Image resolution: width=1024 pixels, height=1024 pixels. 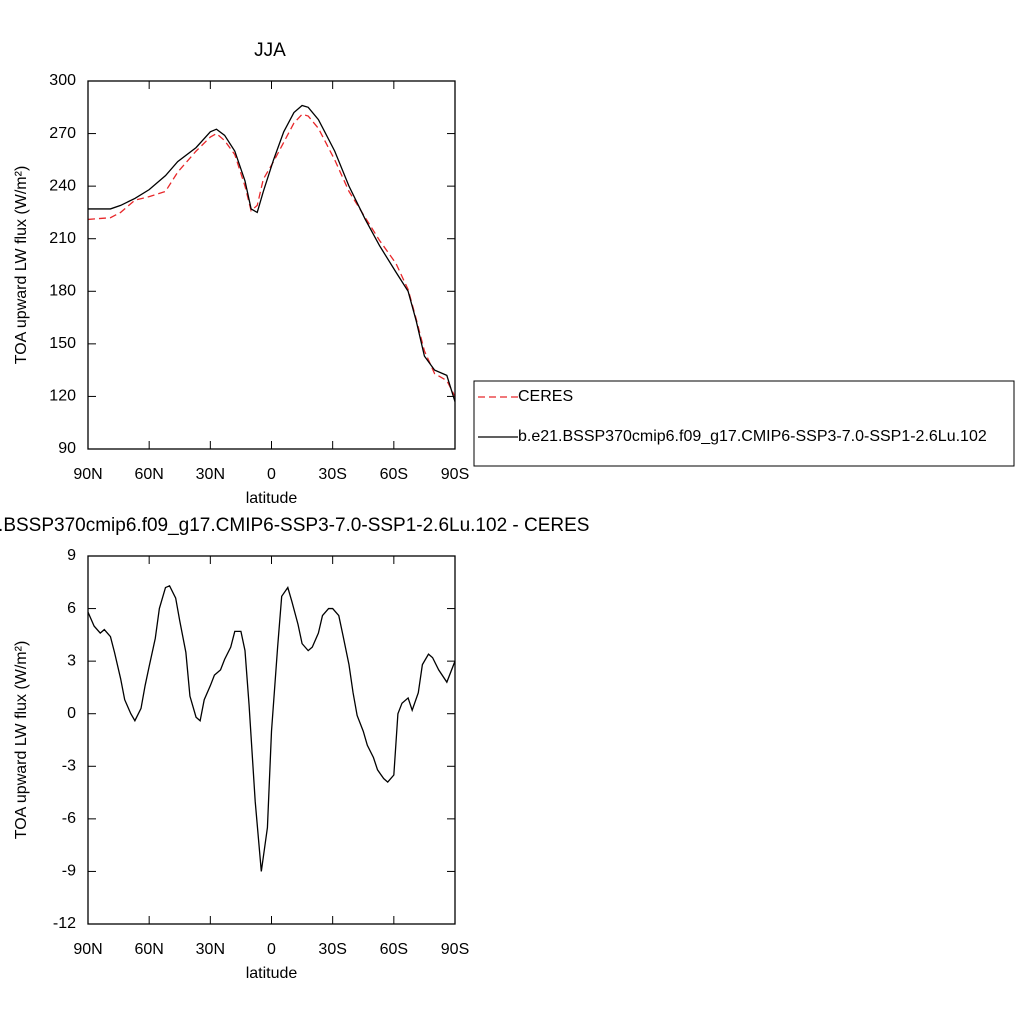 I want to click on legend-label: CERES, so click(x=545, y=396).